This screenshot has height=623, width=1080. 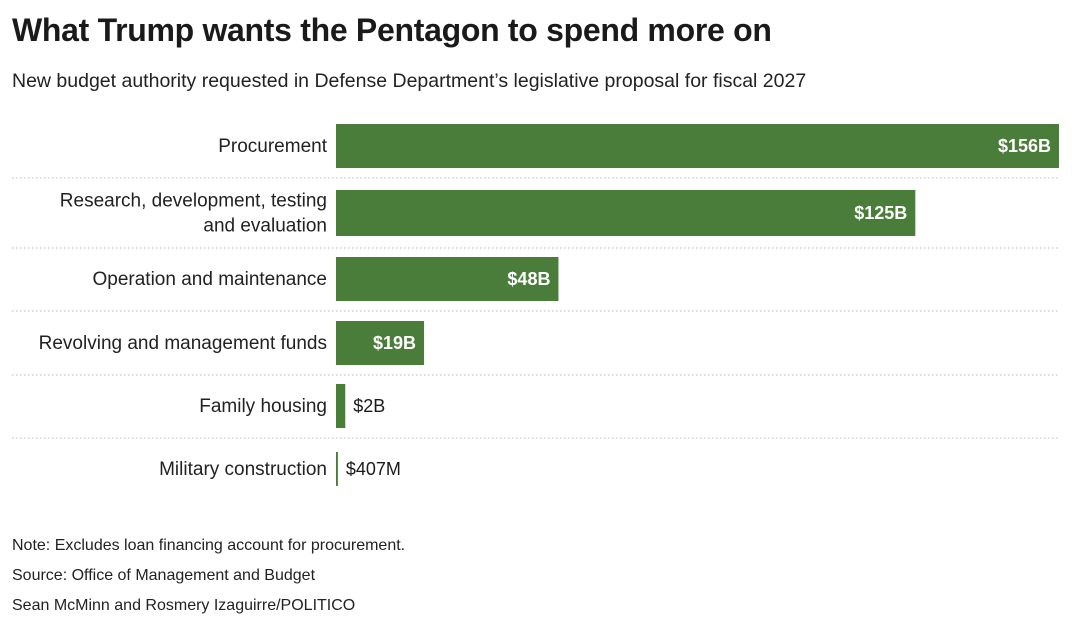 What do you see at coordinates (263, 406) in the screenshot?
I see `category-label-5: Family housing` at bounding box center [263, 406].